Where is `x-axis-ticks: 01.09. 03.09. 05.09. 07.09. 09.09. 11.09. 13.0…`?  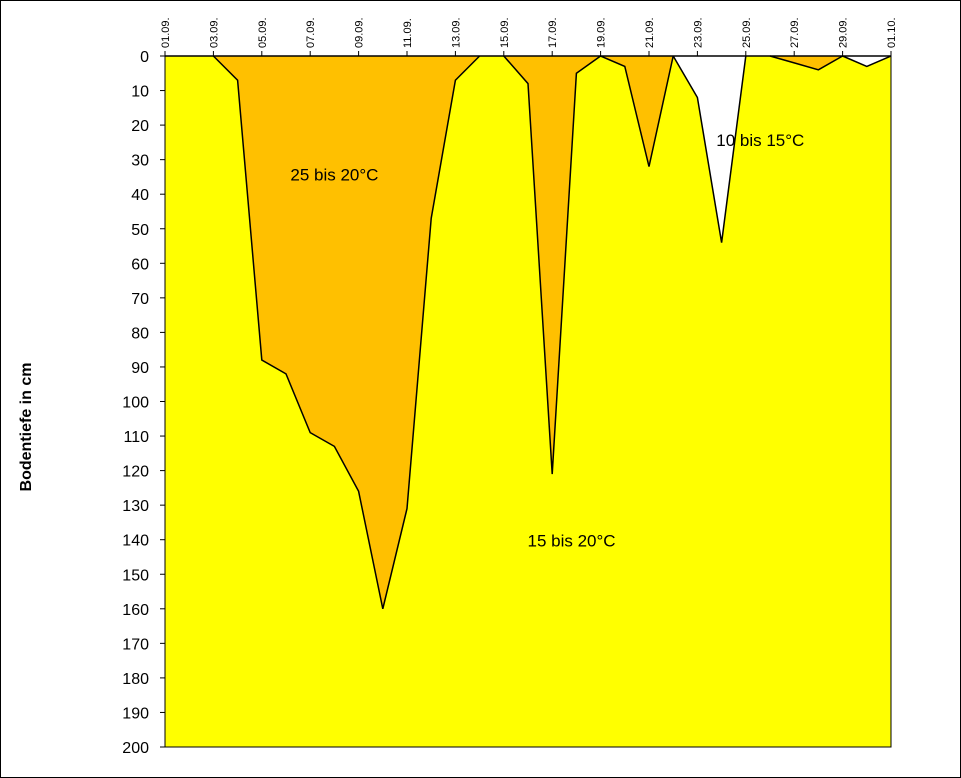
x-axis-ticks: 01.09. 03.09. 05.09. 07.09. 09.09. 11.09. 13.0… is located at coordinates (529, 36).